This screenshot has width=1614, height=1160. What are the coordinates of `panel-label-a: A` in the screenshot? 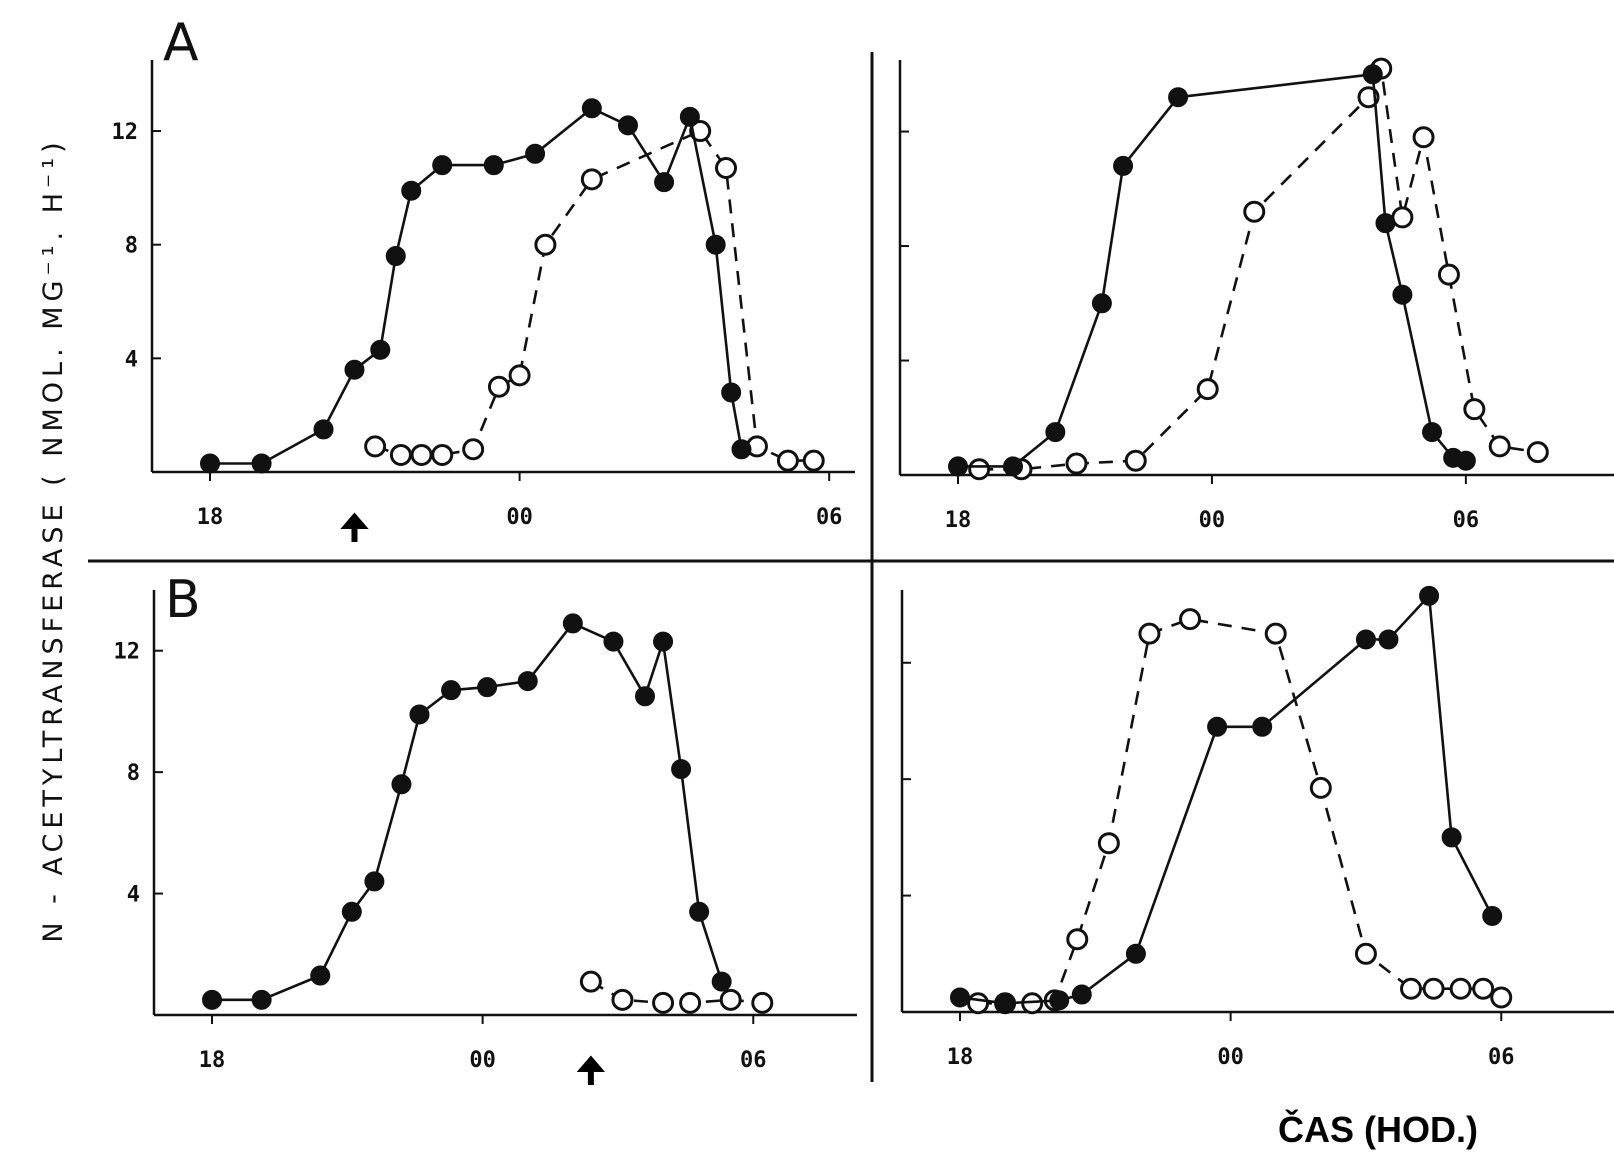 It's located at (181, 43).